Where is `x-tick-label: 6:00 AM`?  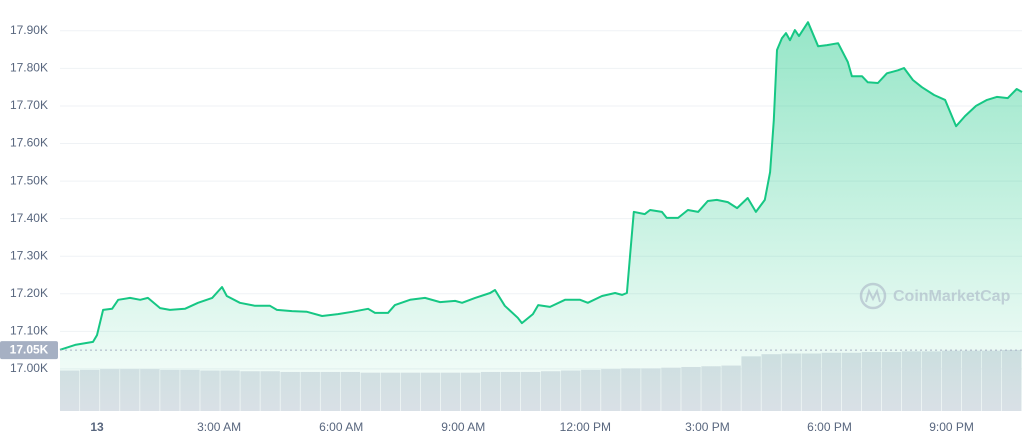 x-tick-label: 6:00 AM is located at coordinates (341, 427).